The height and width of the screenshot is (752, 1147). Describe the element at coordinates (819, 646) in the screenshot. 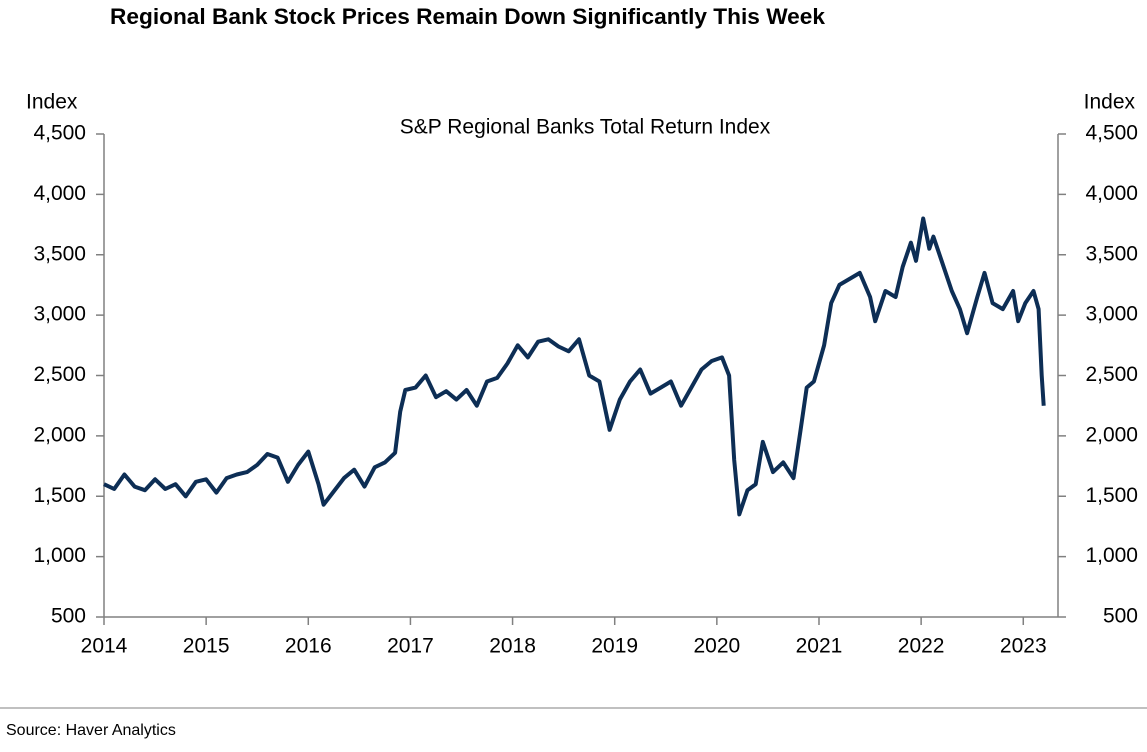

I see `x-tick-label: 2021` at that location.